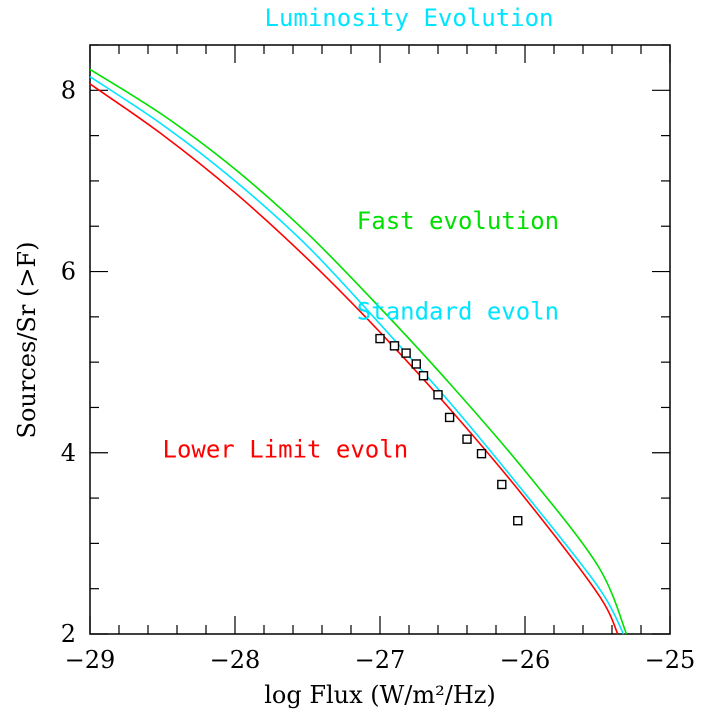 This screenshot has width=701, height=713. Describe the element at coordinates (380, 660) in the screenshot. I see `x-tick-label: −27` at that location.